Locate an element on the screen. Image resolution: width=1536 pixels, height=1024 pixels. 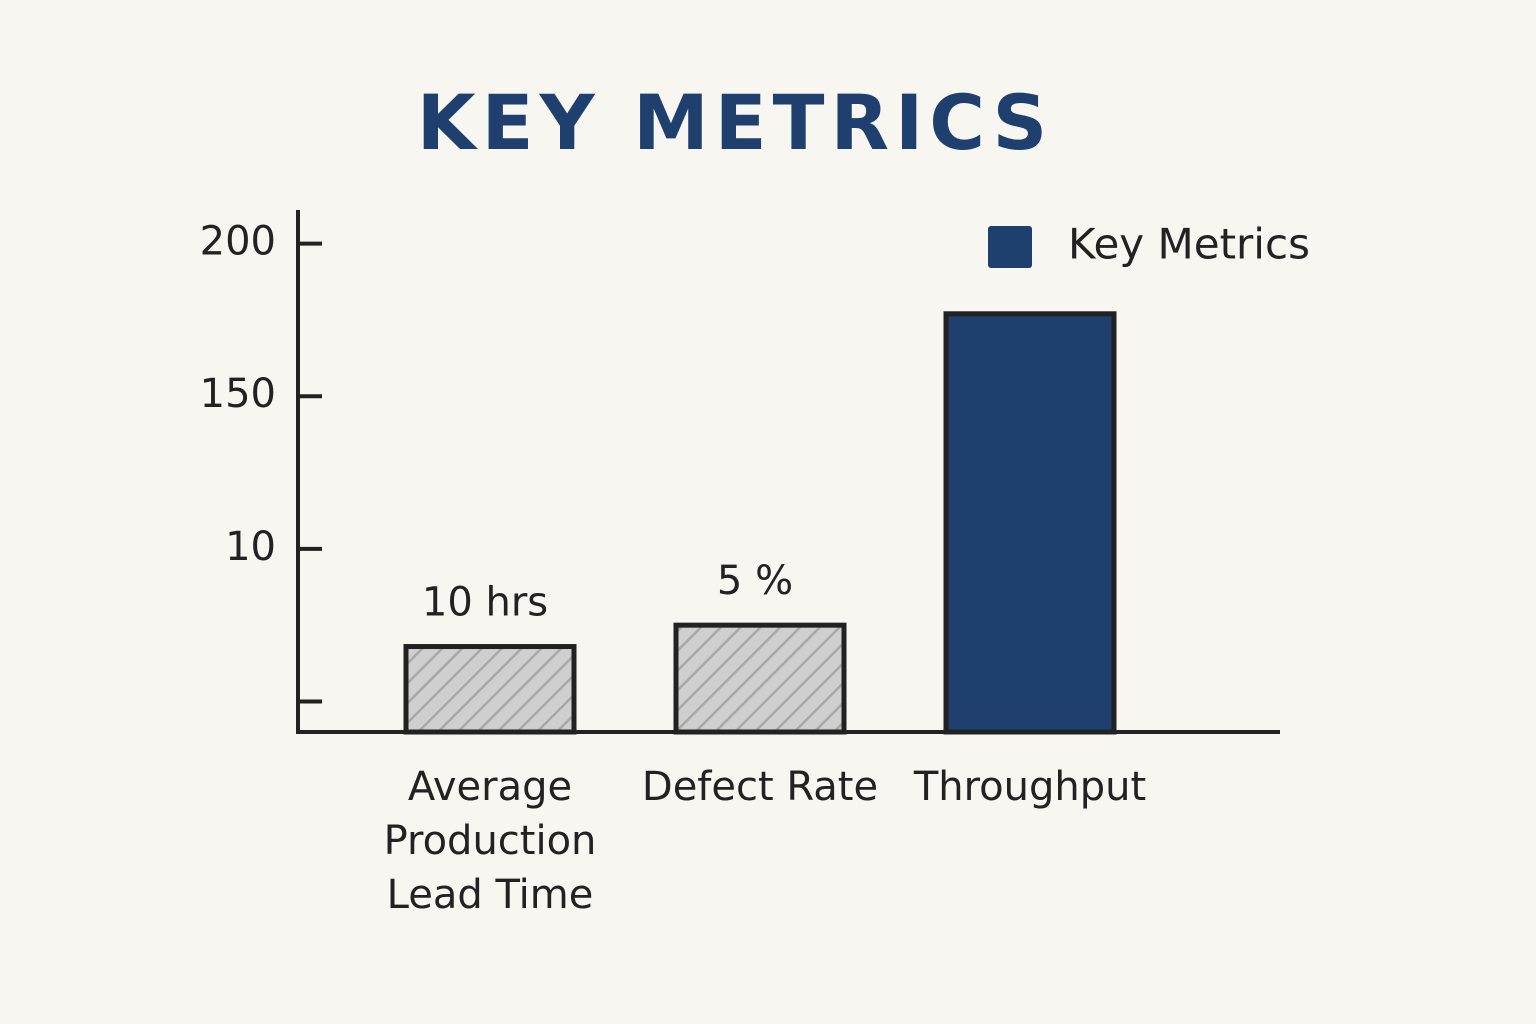
chart-title: KEY METRICS is located at coordinates (735, 122).